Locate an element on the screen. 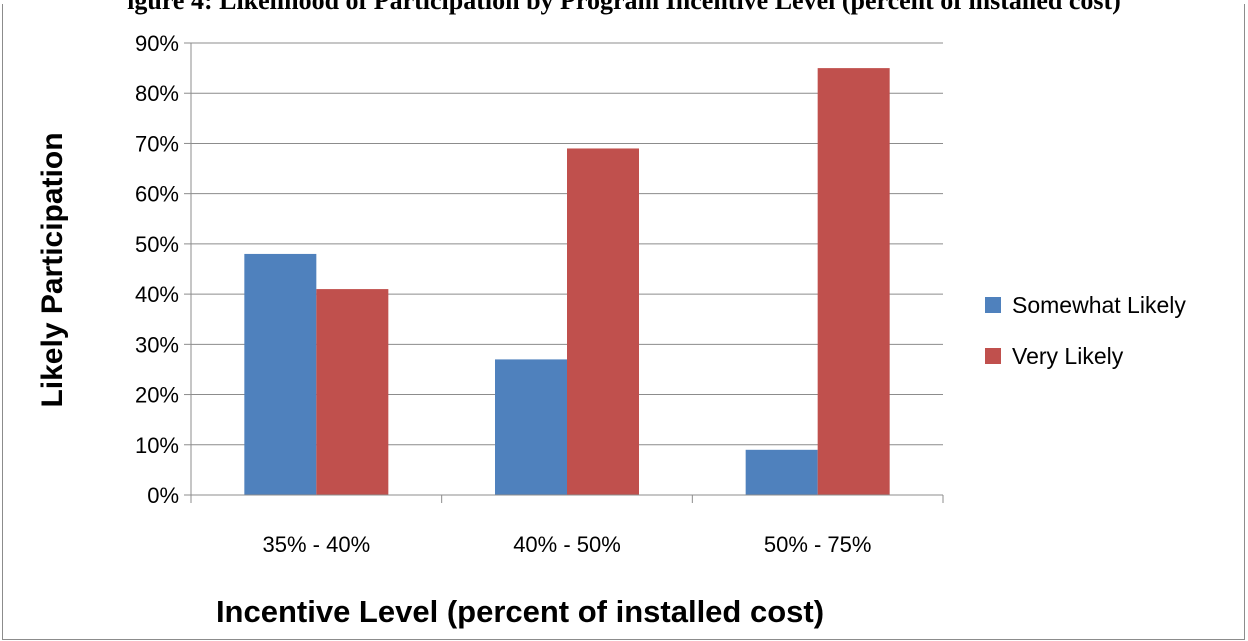 This screenshot has width=1248, height=641. y-tick-label: 50% is located at coordinates (157, 244).